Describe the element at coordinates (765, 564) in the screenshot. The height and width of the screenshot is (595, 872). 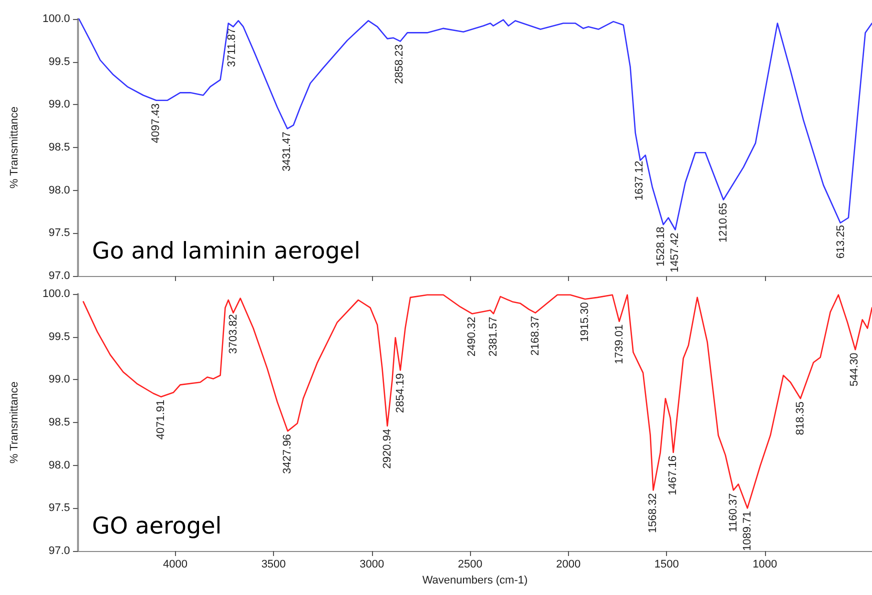
I see `x-tick-label: 1000` at that location.